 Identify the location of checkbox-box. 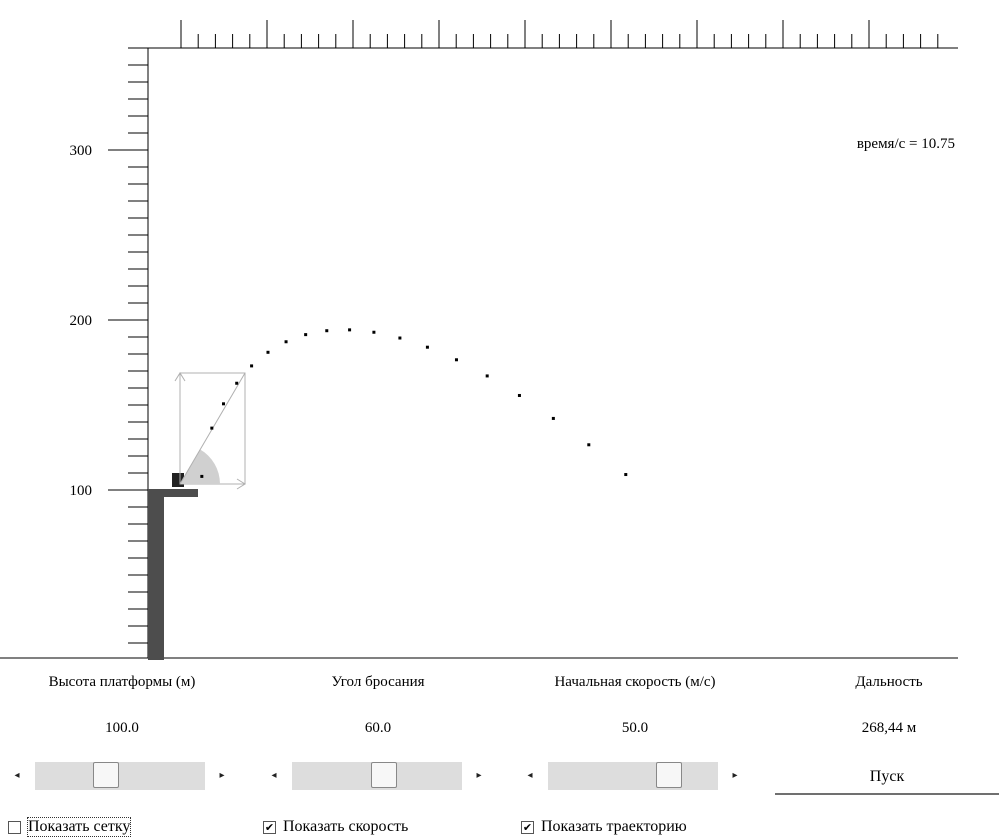
(14, 827).